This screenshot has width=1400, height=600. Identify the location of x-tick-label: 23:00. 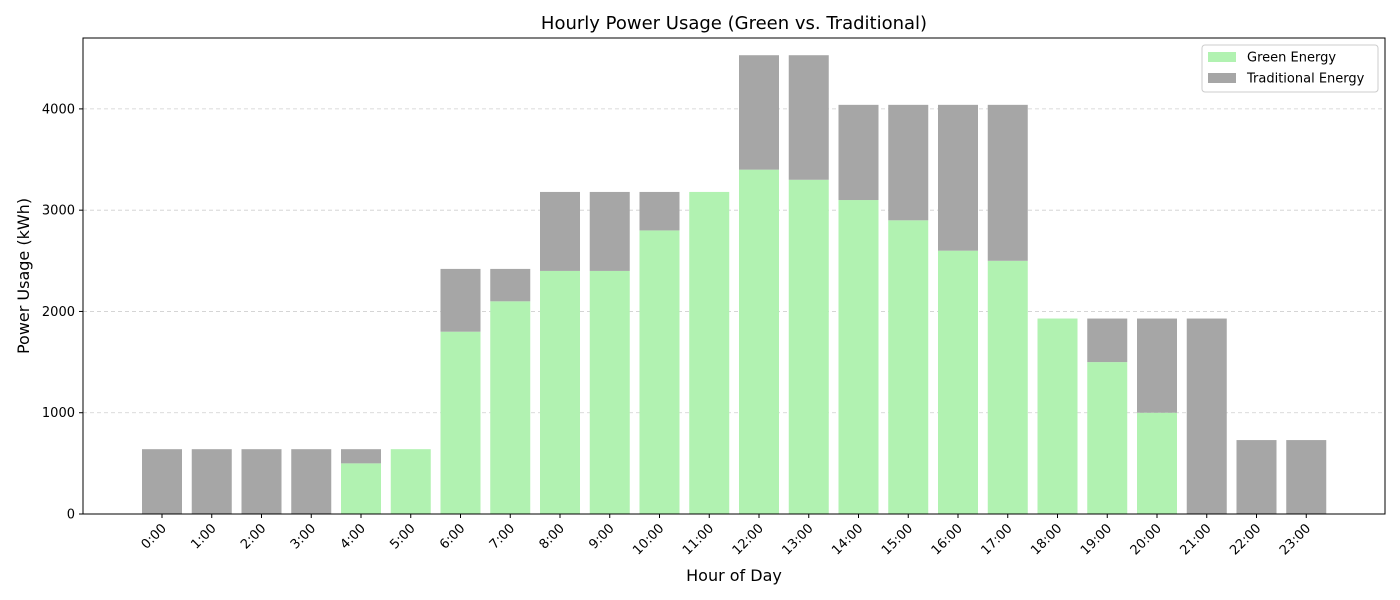
(1295, 539).